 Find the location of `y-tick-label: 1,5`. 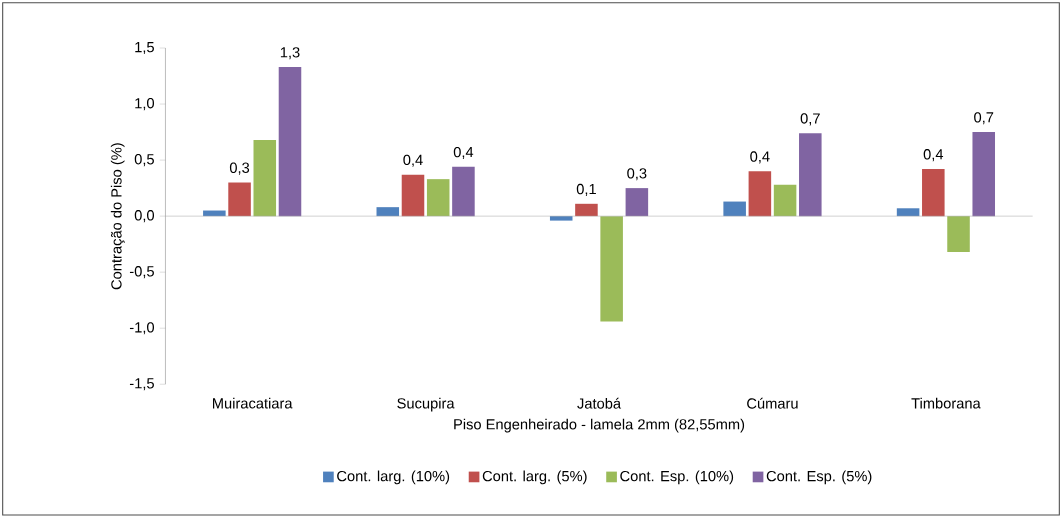

y-tick-label: 1,5 is located at coordinates (144, 48).